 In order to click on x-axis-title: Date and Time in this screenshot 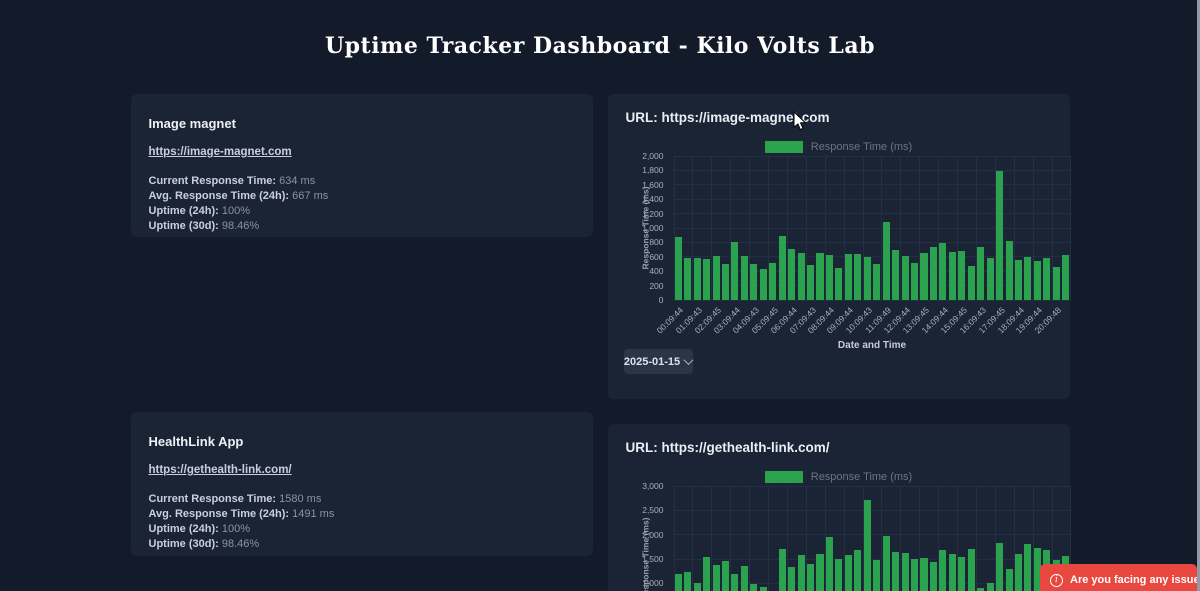, I will do `click(872, 345)`.